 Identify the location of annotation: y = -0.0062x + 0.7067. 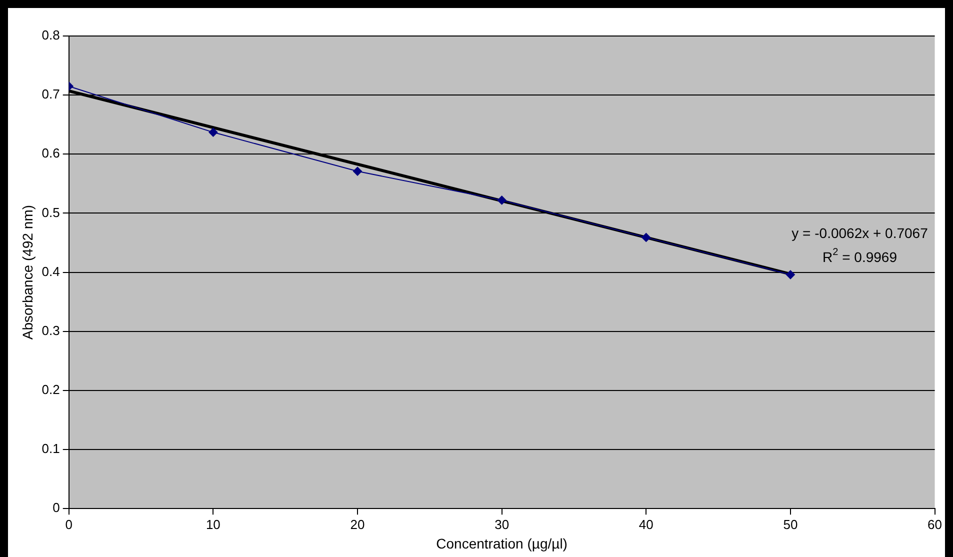
(860, 232).